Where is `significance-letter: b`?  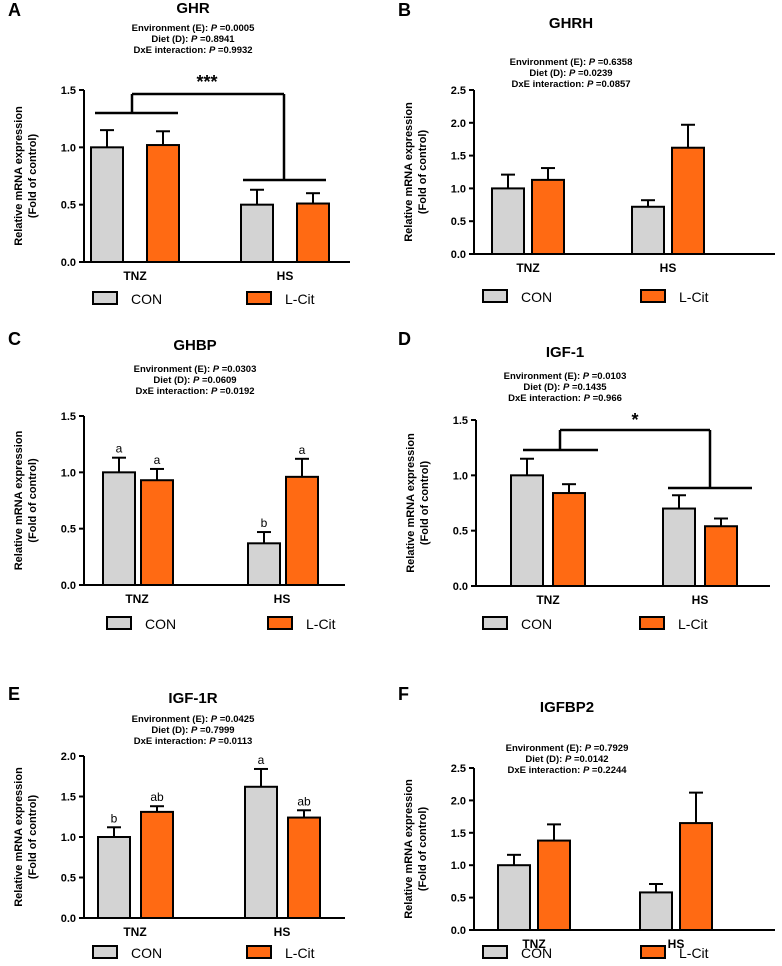
significance-letter: b is located at coordinates (114, 818).